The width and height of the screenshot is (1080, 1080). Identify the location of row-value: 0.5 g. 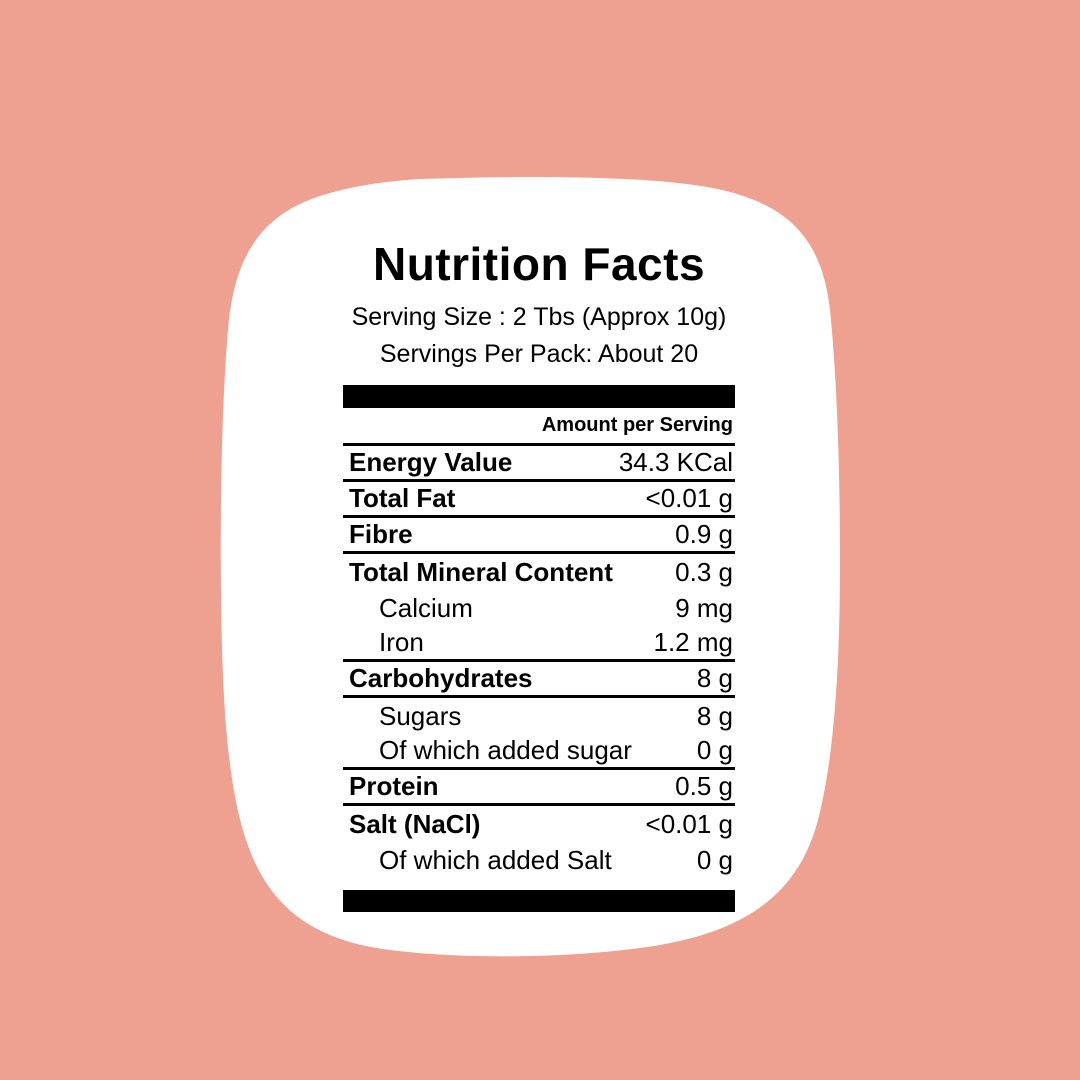
(704, 786).